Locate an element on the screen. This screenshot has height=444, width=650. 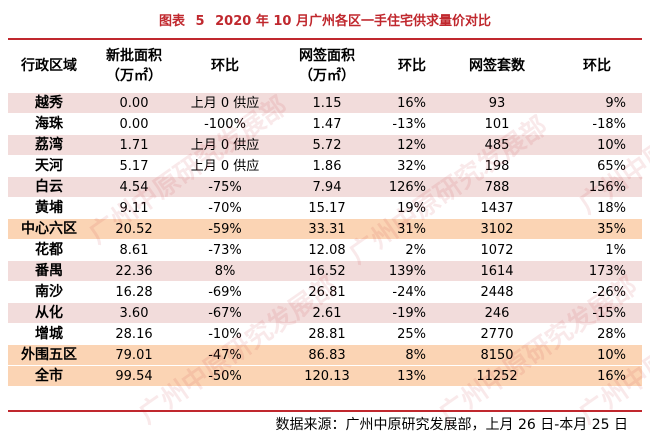
signed-mom-cell: 139% is located at coordinates (407, 271).